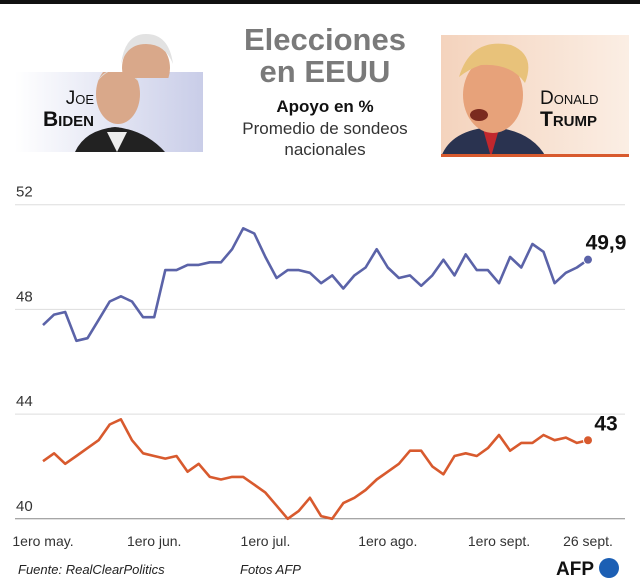 The height and width of the screenshot is (588, 640). I want to click on trump-photo, so click(535, 96).